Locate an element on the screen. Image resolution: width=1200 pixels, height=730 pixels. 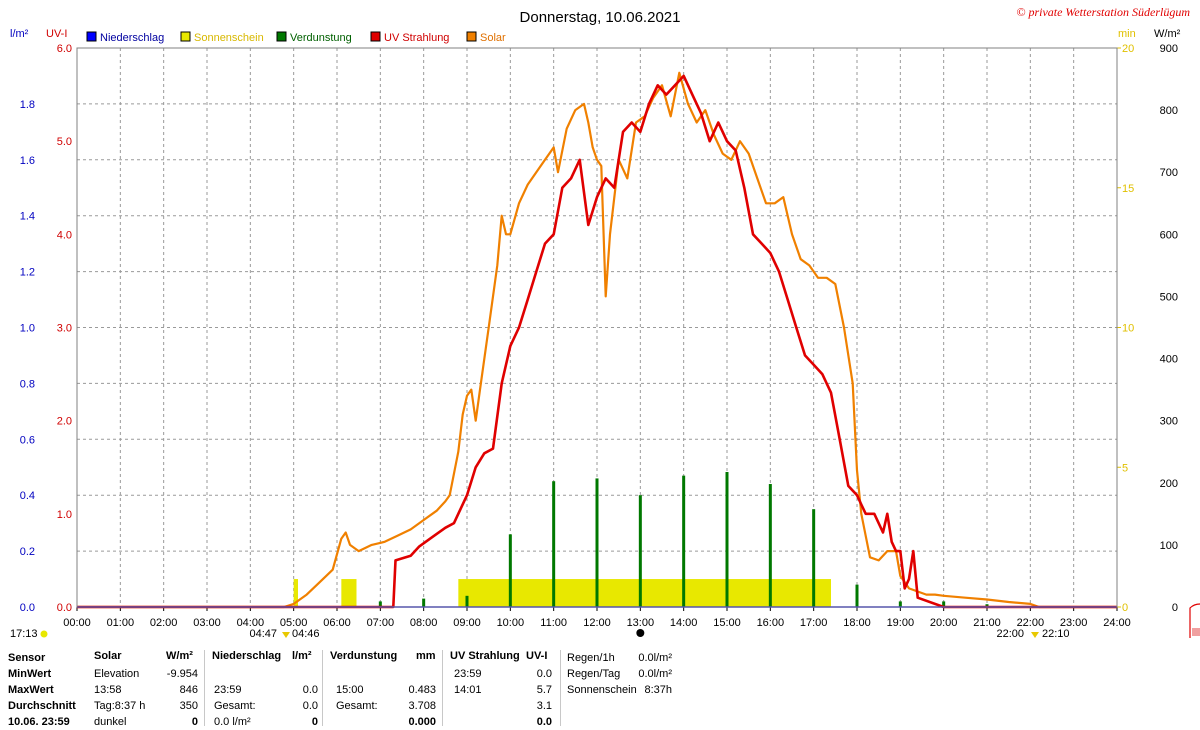
rain-avg-label: Gesamt: is located at coordinates (235, 706).